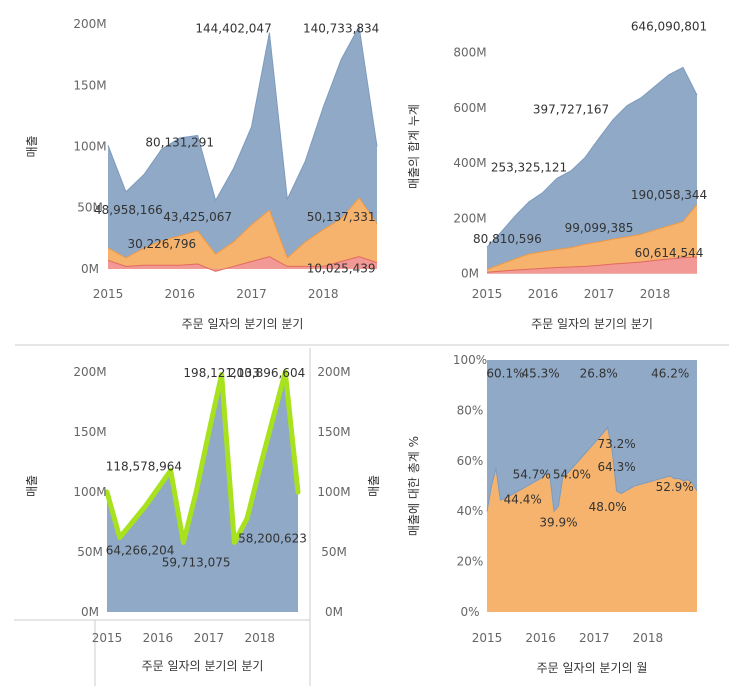  What do you see at coordinates (221, 373) in the screenshot?
I see `bl-data-label: 198,121,133` at bounding box center [221, 373].